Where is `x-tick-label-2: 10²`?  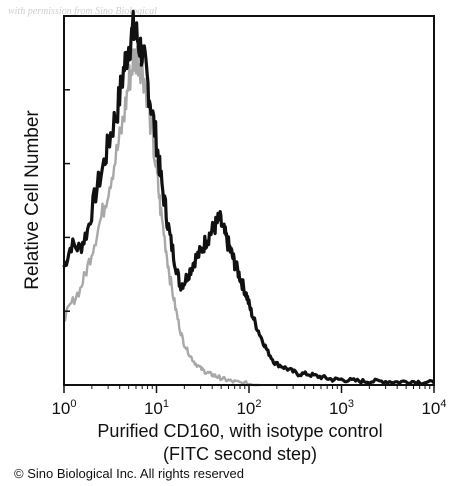 x-tick-label-2: 10² is located at coordinates (248, 408).